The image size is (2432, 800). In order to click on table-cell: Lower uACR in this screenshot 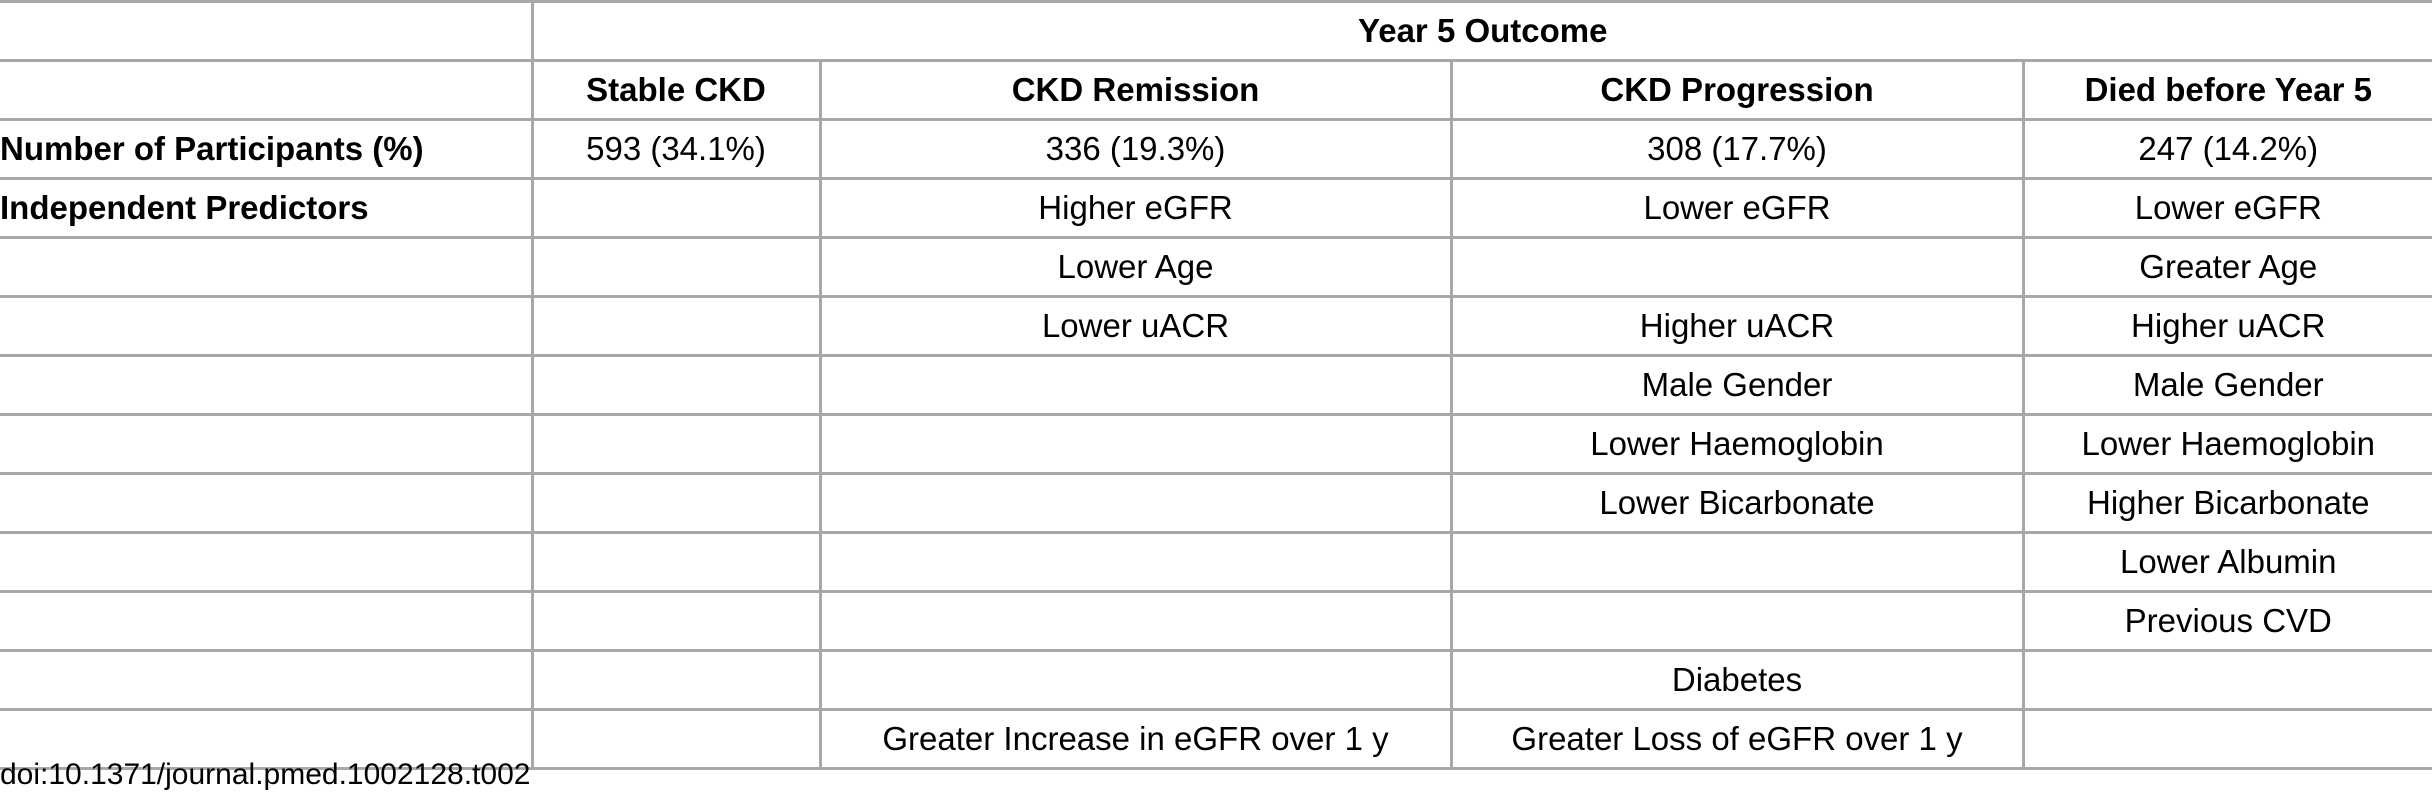, I will do `click(1134, 326)`.